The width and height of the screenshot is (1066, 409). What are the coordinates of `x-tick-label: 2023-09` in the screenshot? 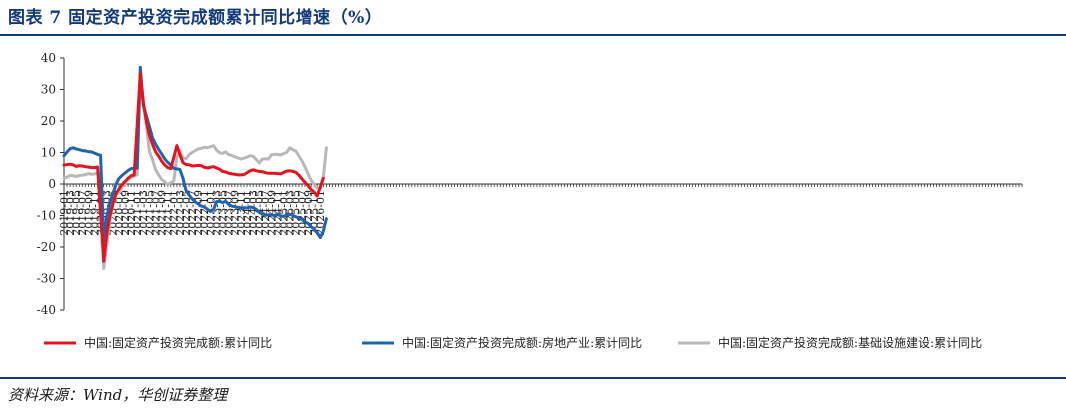 It's located at (235, 213).